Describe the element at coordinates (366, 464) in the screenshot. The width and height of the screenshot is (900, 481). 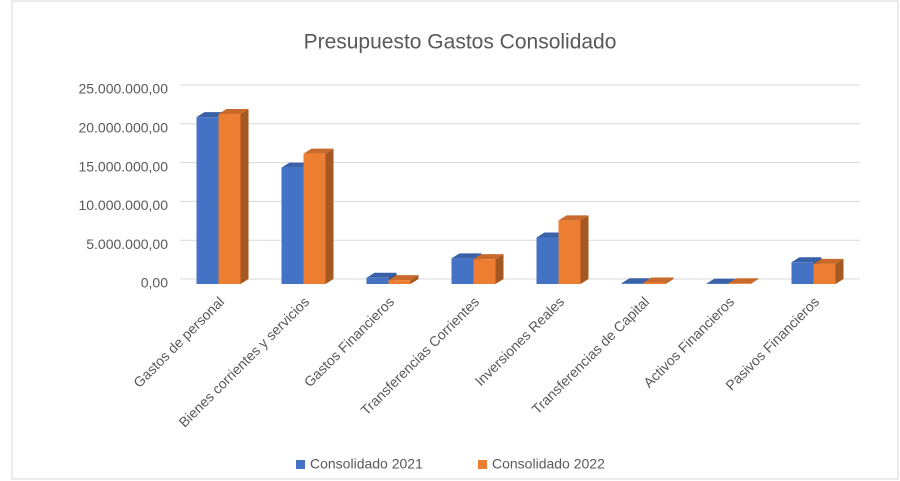
I see `legend-label: Consolidado 2021` at that location.